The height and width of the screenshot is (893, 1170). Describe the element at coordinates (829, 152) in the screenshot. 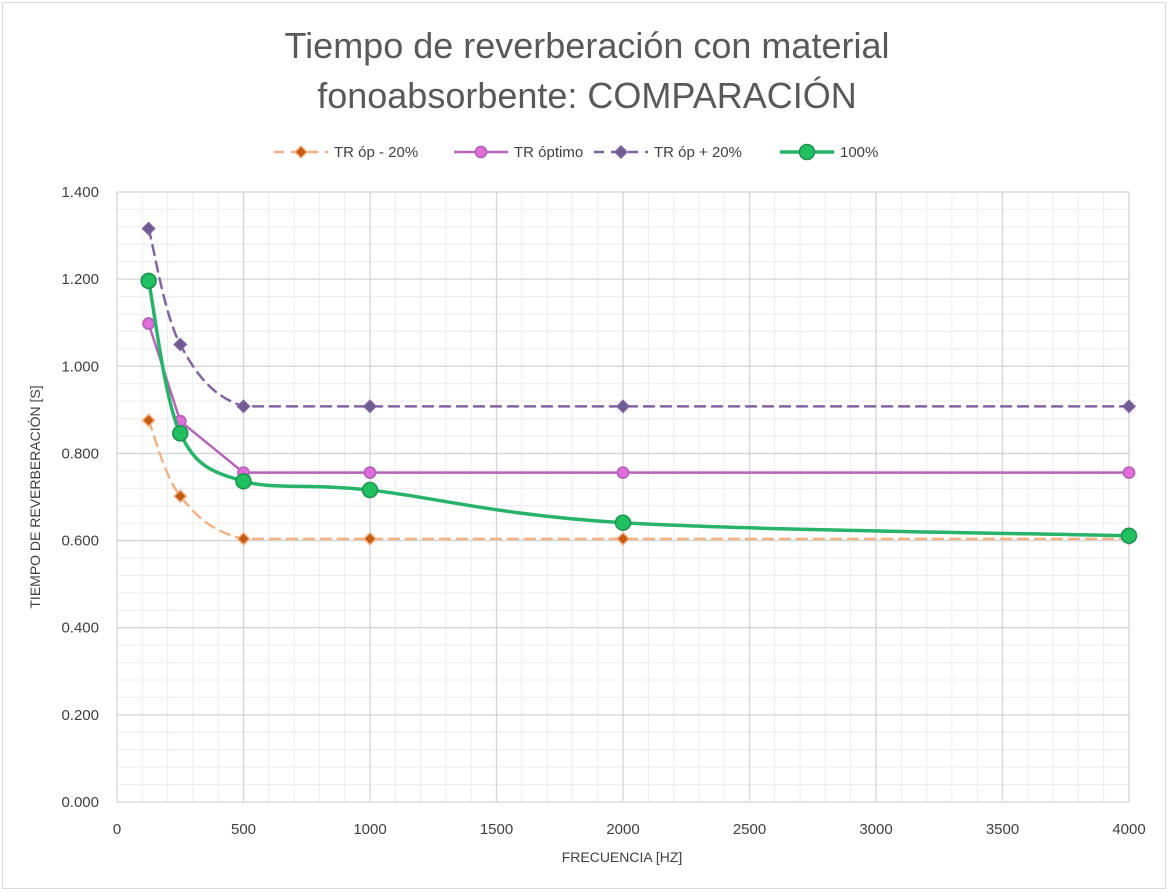

I see `legend-item-4: 100%` at that location.